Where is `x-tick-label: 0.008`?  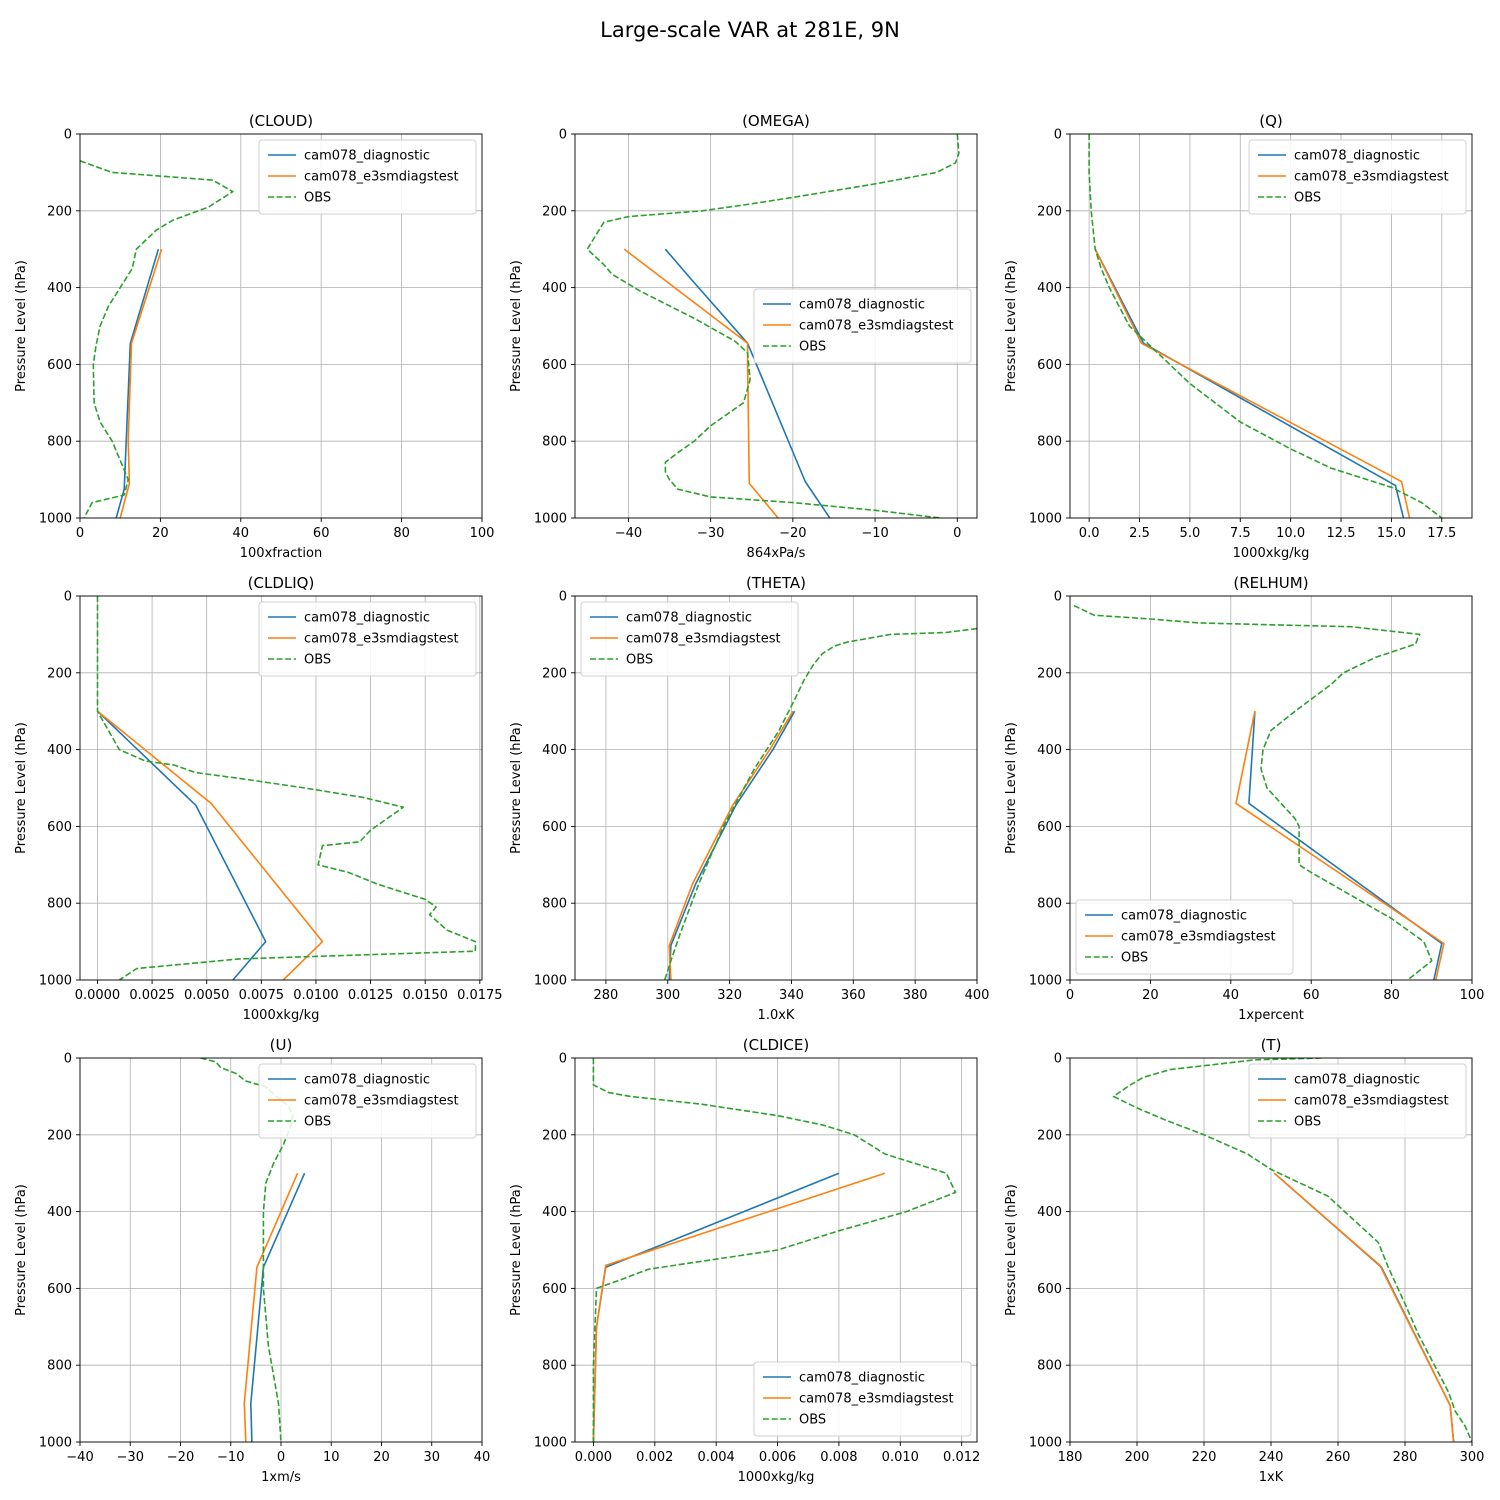
x-tick-label: 0.008 is located at coordinates (838, 1457).